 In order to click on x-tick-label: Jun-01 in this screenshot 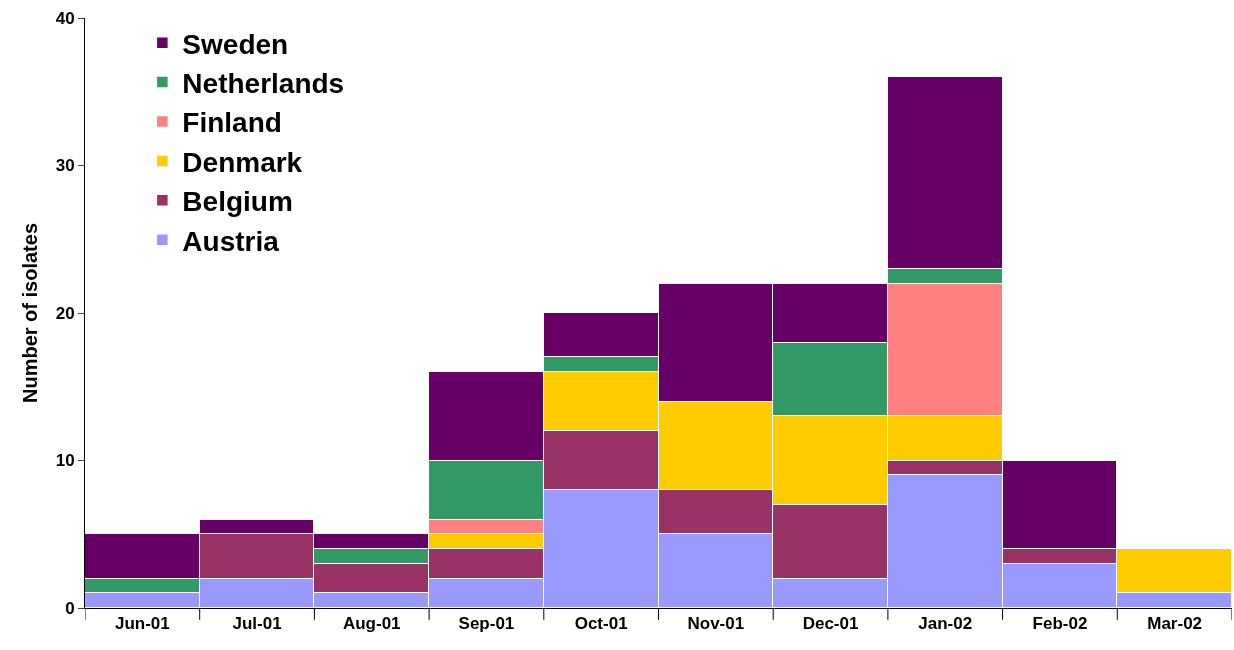, I will do `click(142, 624)`.